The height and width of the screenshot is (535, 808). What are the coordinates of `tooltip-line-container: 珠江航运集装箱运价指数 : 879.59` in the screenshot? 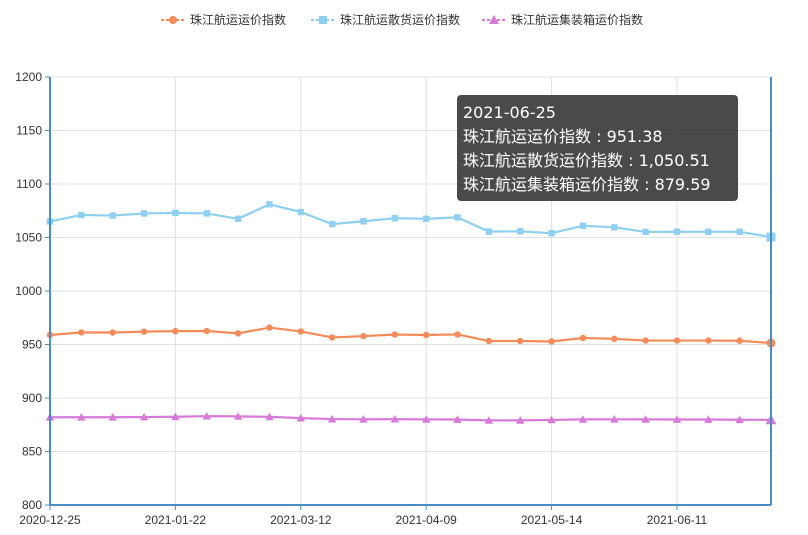 It's located at (587, 184).